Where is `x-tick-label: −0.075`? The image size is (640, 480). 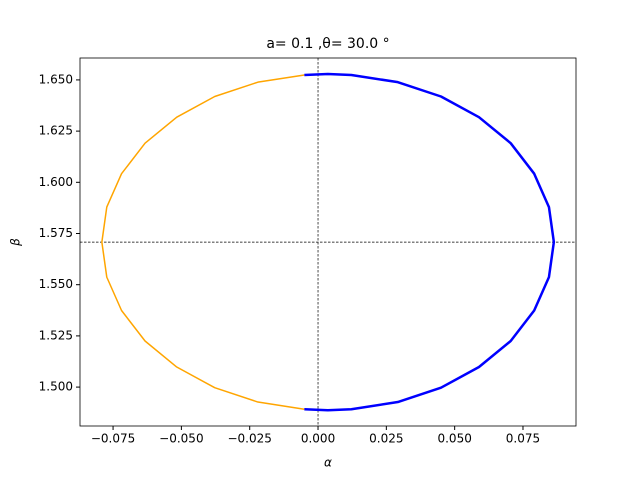 x-tick-label: −0.075 is located at coordinates (113, 439).